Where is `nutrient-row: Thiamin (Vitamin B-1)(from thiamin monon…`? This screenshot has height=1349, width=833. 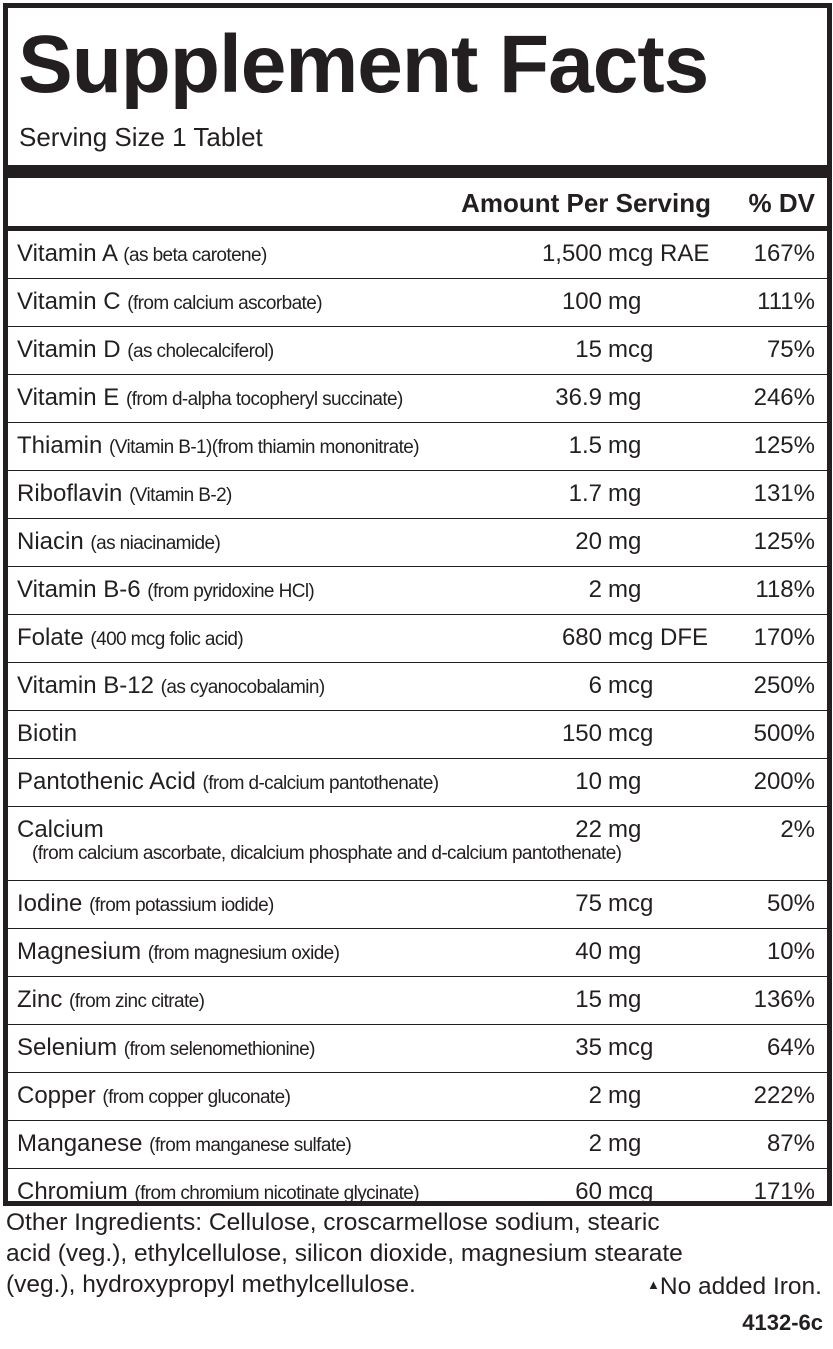 nutrient-row: Thiamin (Vitamin B-1)(from thiamin monon… is located at coordinates (417, 447).